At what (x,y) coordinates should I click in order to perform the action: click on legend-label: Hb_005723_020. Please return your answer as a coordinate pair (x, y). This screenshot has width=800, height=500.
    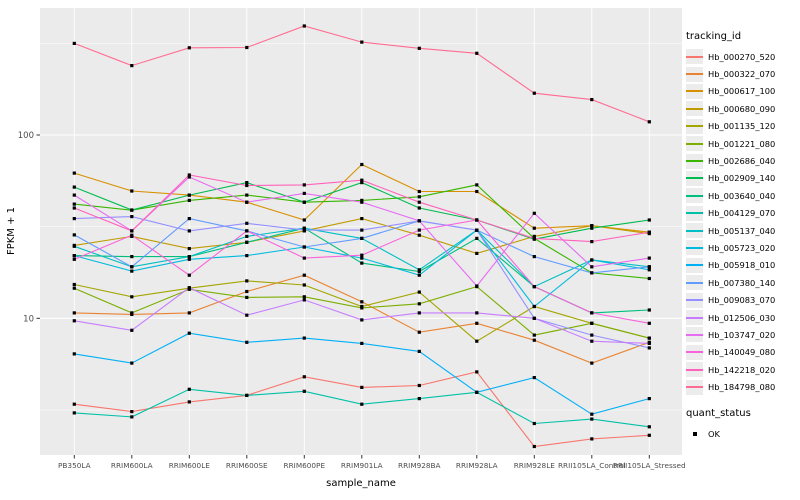
    Looking at the image, I should click on (742, 247).